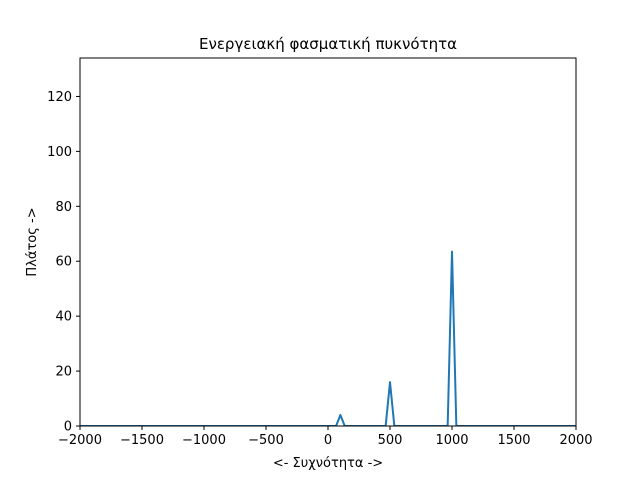 Image resolution: width=640 pixels, height=478 pixels. Describe the element at coordinates (63, 317) in the screenshot. I see `y-tick-label: 40` at that location.